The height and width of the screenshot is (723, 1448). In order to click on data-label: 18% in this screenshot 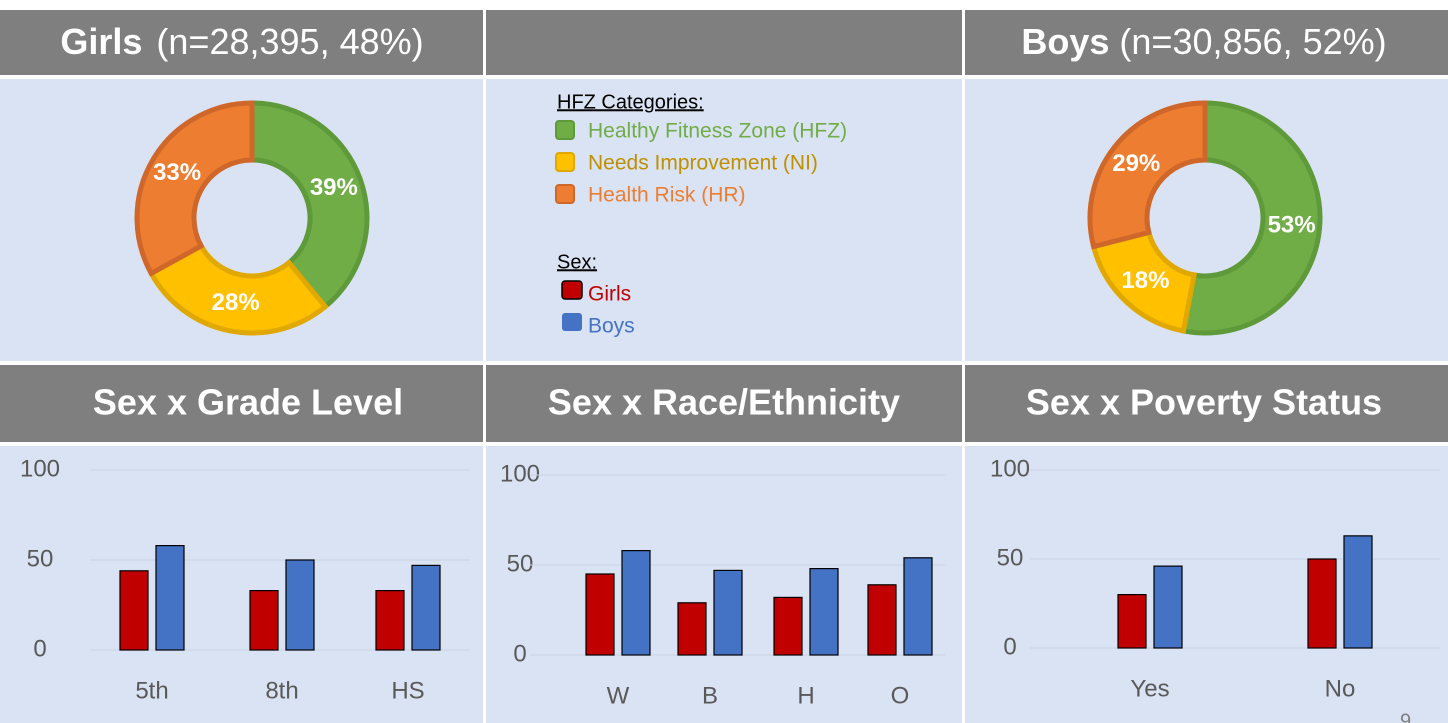, I will do `click(1145, 280)`.